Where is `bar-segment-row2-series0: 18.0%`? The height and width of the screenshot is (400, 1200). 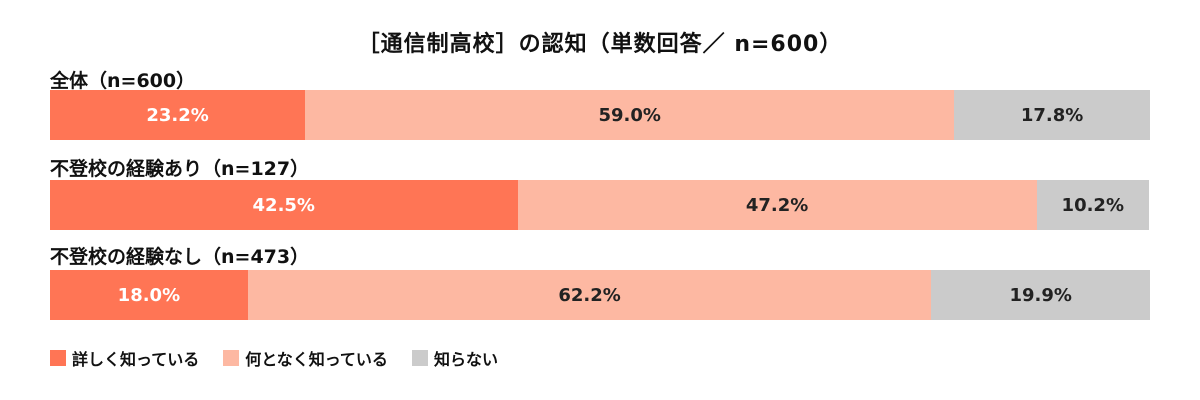
bar-segment-row2-series0: 18.0% is located at coordinates (149, 295).